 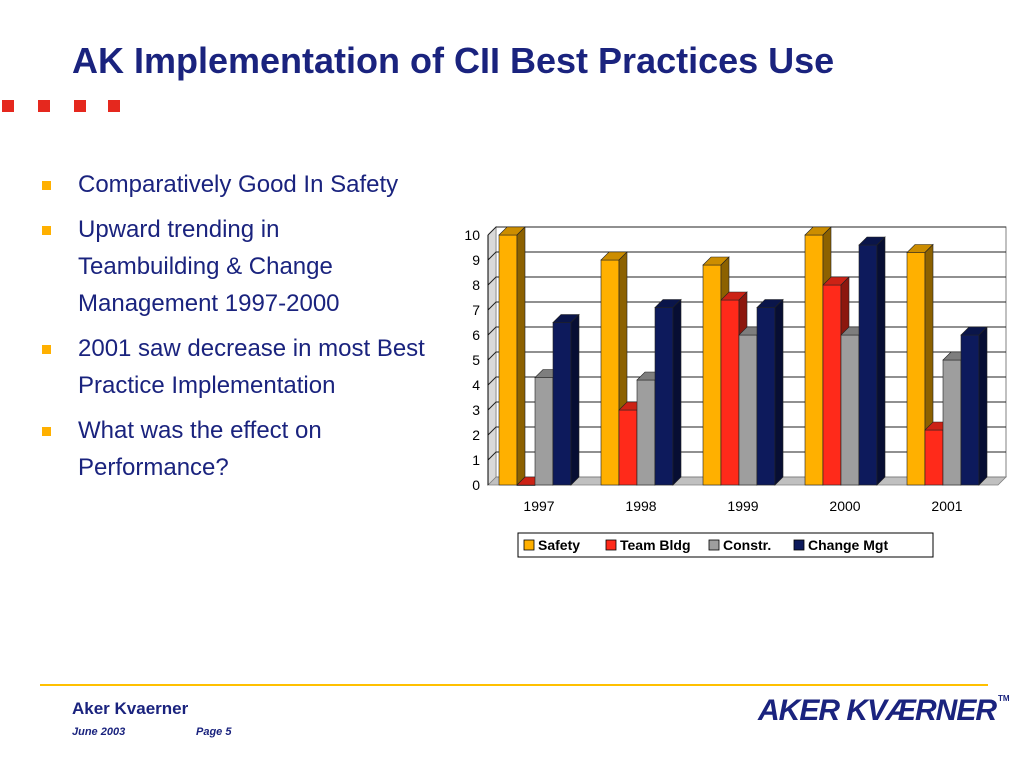 I want to click on bar-change-mgt-1997, so click(x=566, y=399).